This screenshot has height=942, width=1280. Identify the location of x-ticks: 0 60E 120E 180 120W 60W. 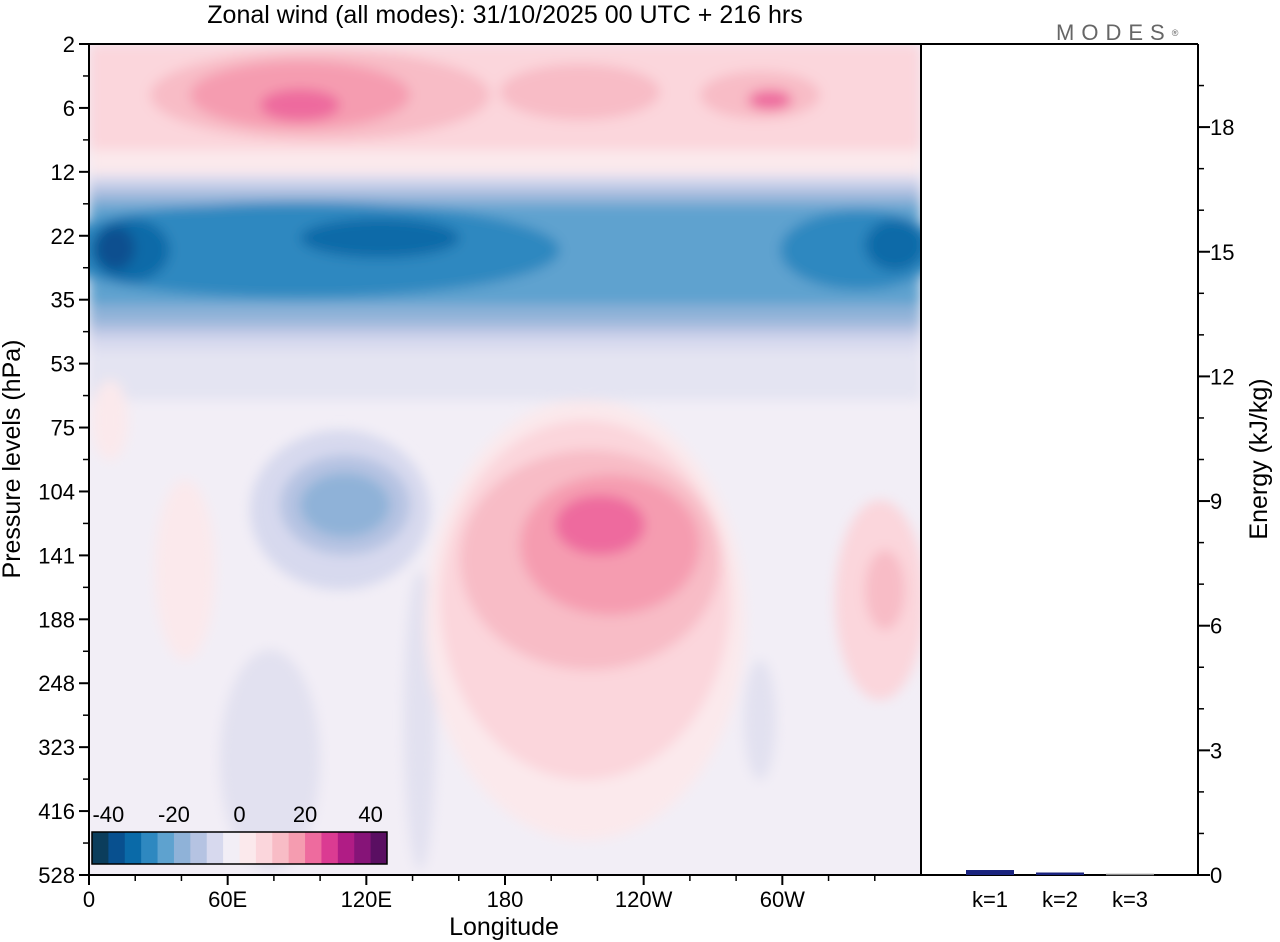
(479, 893).